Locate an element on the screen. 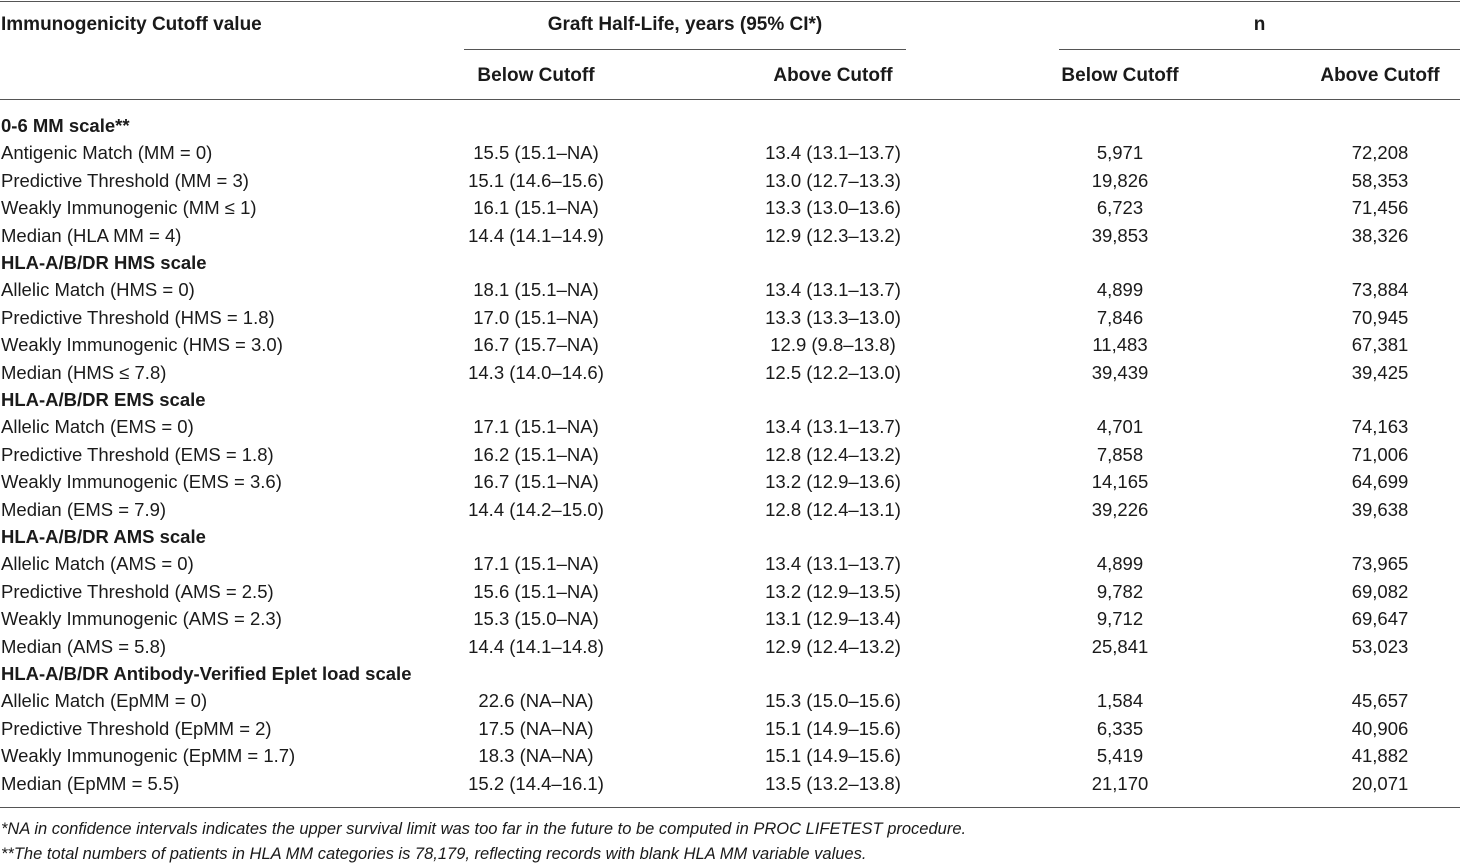  half-life-below-cell: 16.1 (15.1–NA) is located at coordinates (536, 208).